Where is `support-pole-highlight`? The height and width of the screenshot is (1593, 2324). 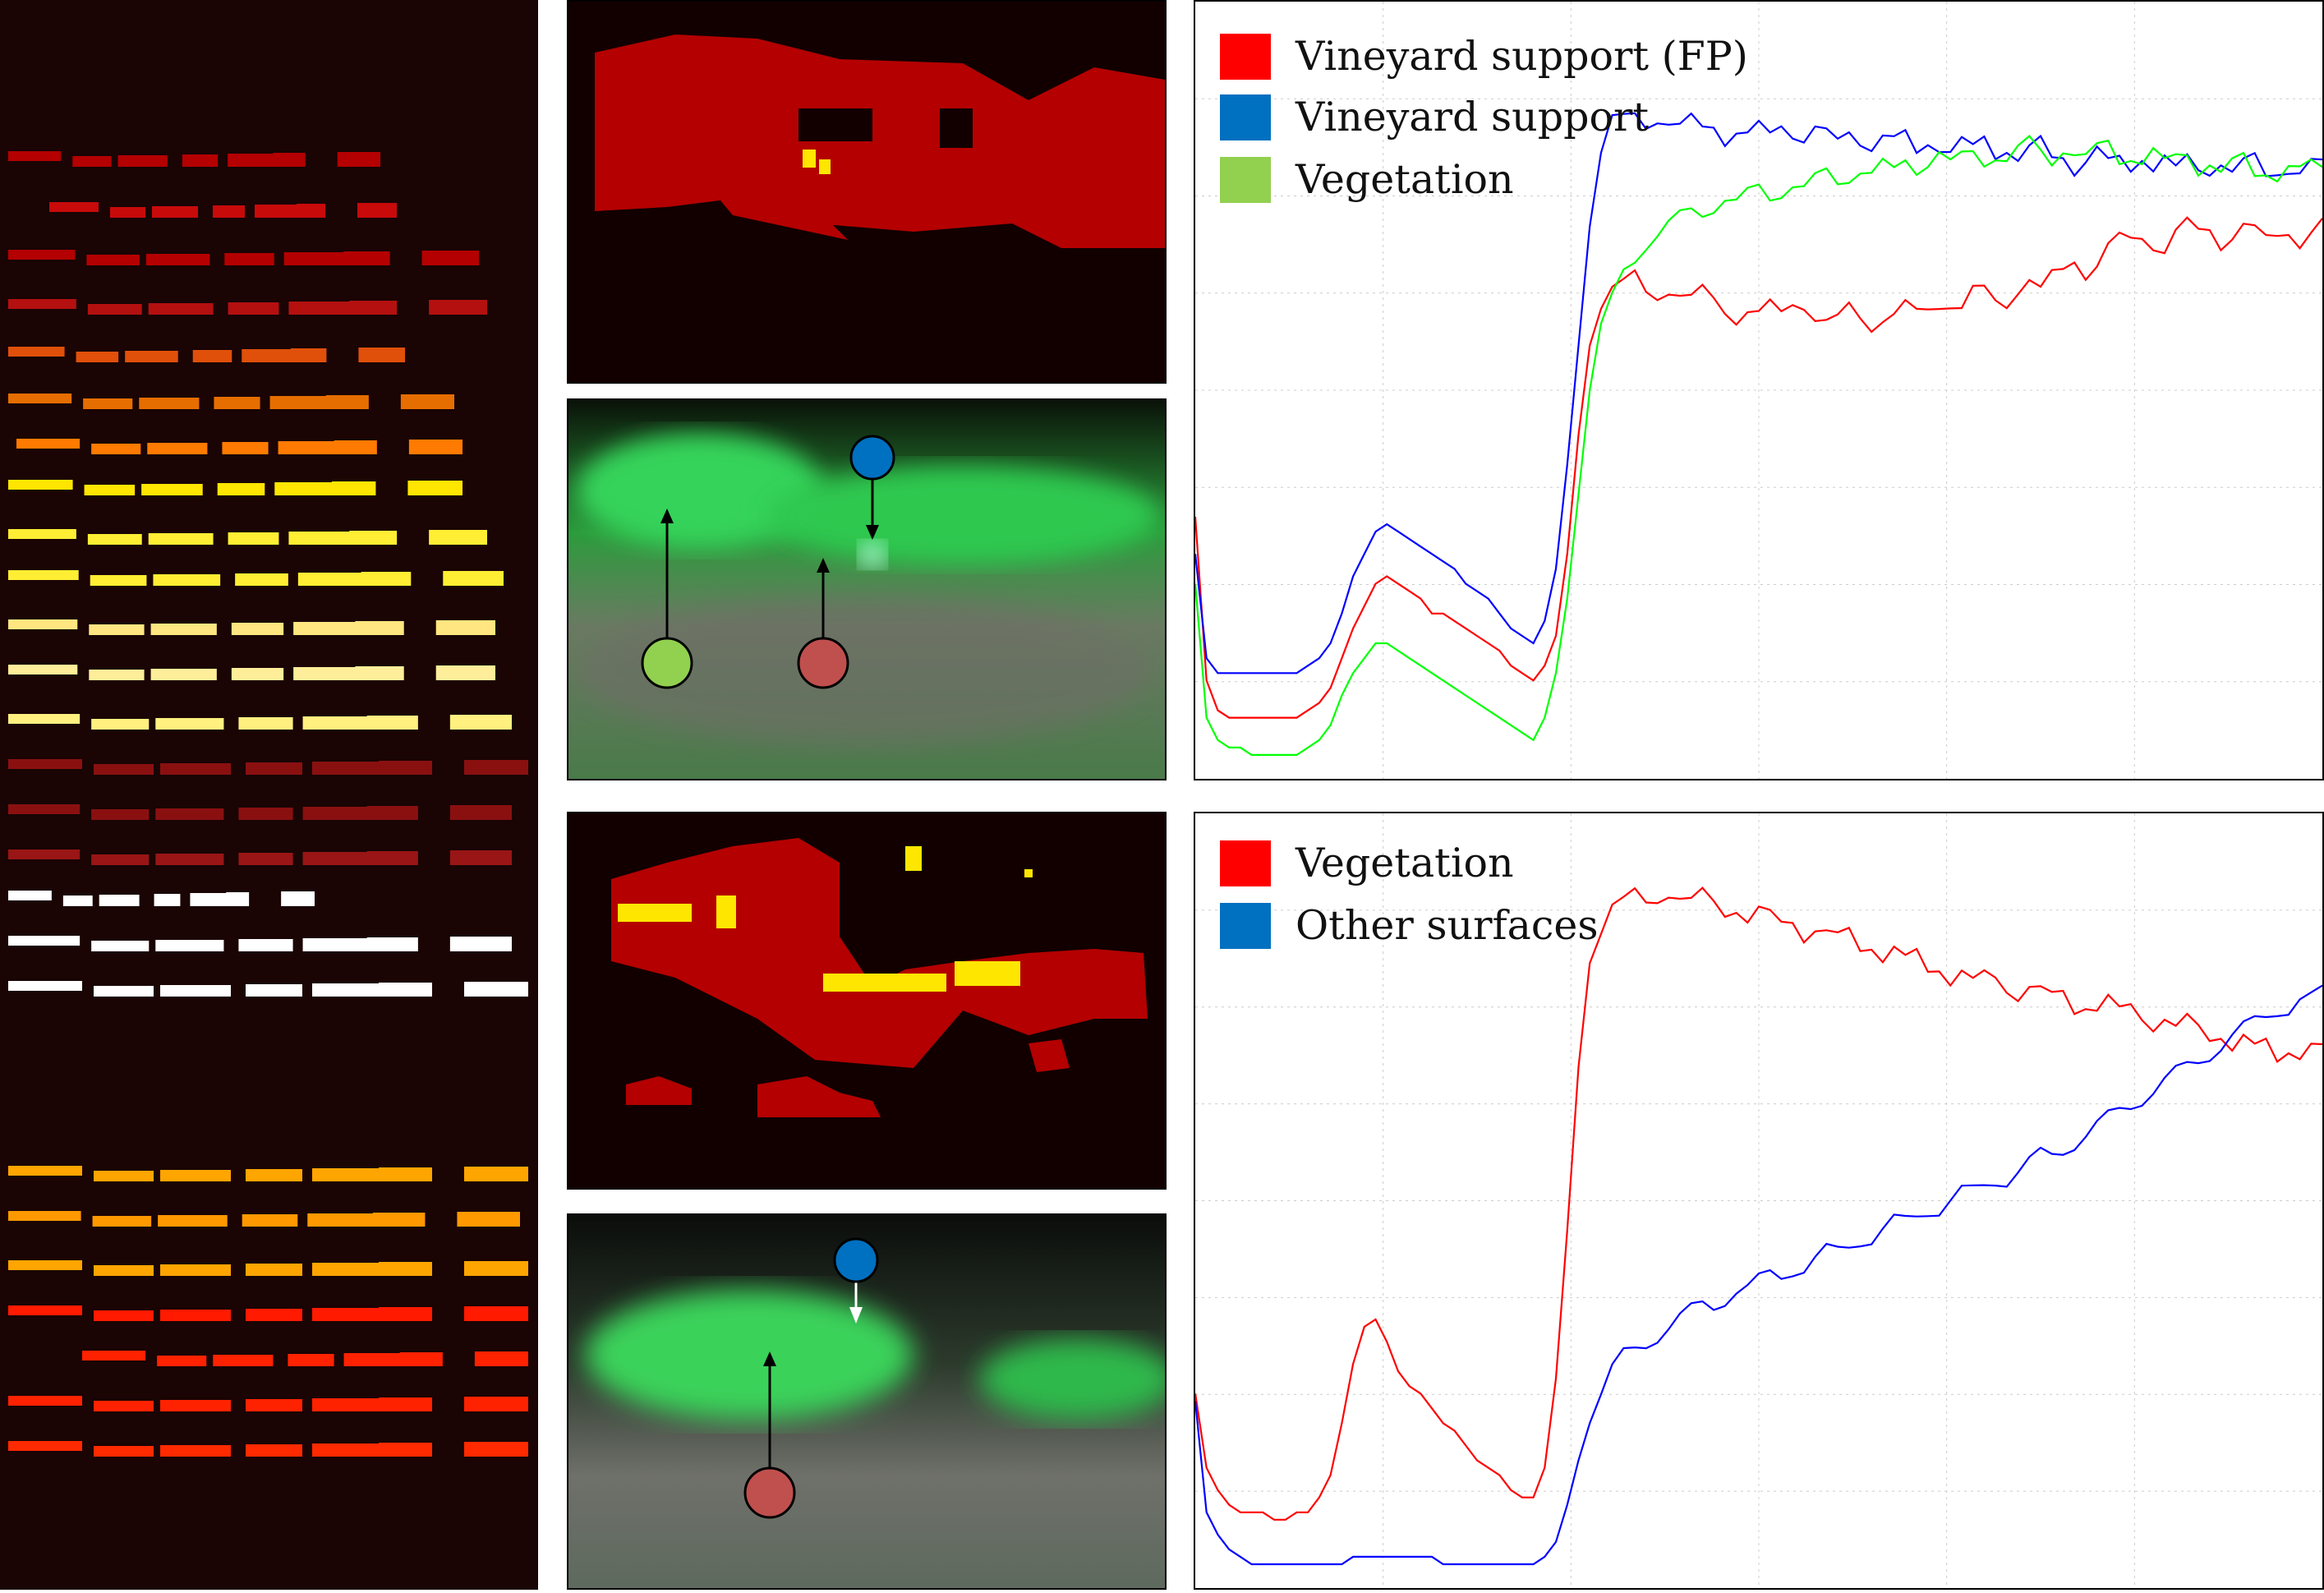 support-pole-highlight is located at coordinates (872, 554).